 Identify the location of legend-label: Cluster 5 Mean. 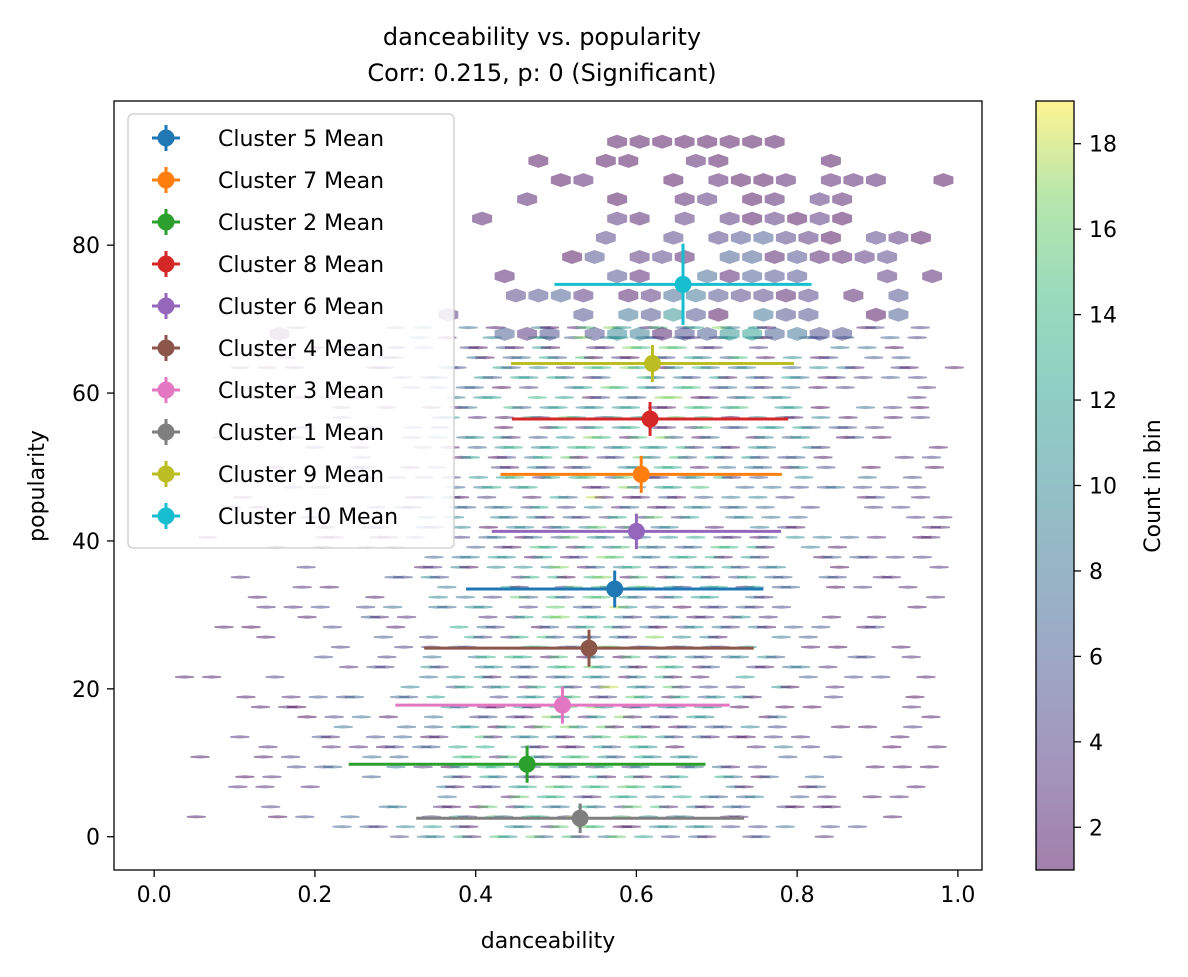
(301, 139).